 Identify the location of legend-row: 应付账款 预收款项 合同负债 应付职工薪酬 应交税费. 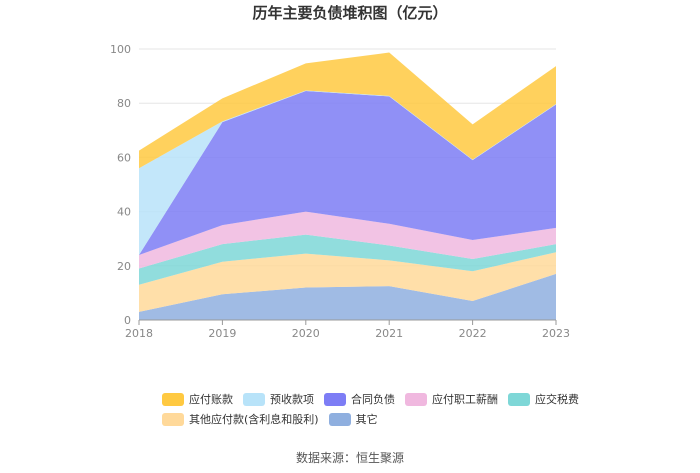
(370, 399).